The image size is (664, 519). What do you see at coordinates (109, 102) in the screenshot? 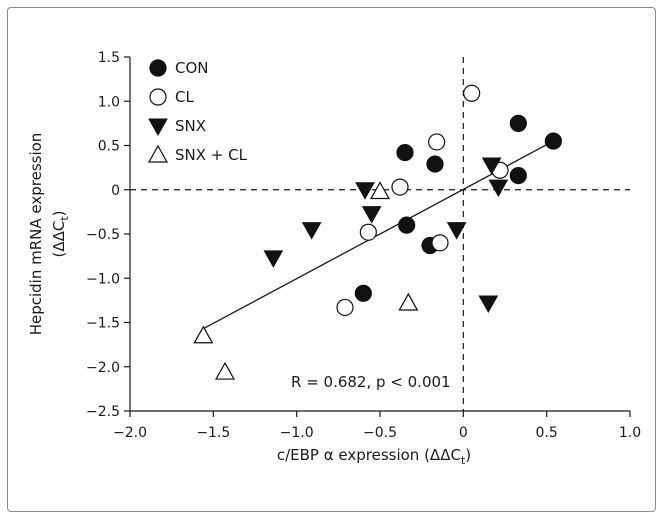
I see `y-tick-label: 1.0` at bounding box center [109, 102].